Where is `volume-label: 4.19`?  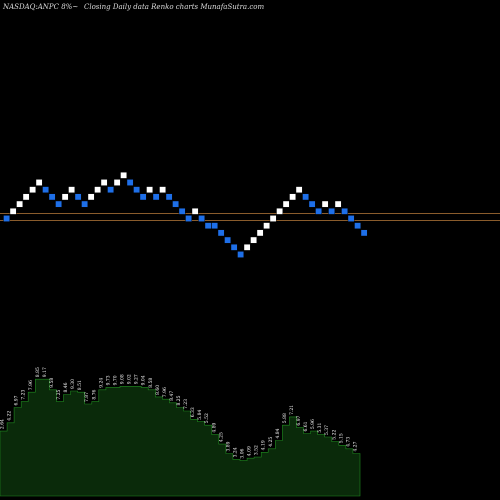
volume-label: 4.19 is located at coordinates (264, 445).